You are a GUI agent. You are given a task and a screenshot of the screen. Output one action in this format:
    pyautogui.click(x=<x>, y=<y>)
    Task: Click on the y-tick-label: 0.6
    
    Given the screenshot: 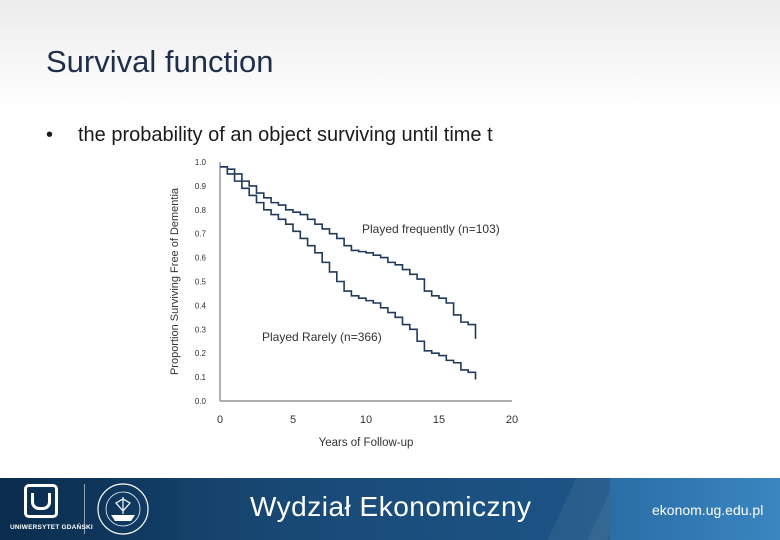 What is the action you would take?
    pyautogui.click(x=201, y=258)
    